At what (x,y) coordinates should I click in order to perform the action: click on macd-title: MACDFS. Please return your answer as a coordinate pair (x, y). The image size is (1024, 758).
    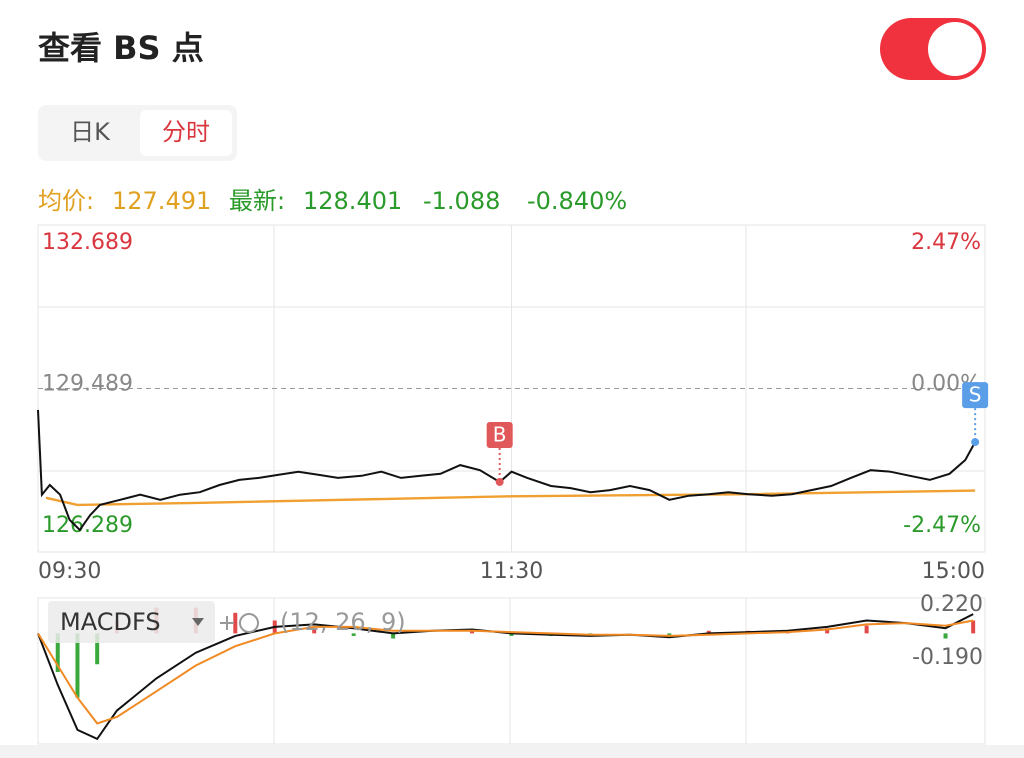
    Looking at the image, I should click on (110, 622).